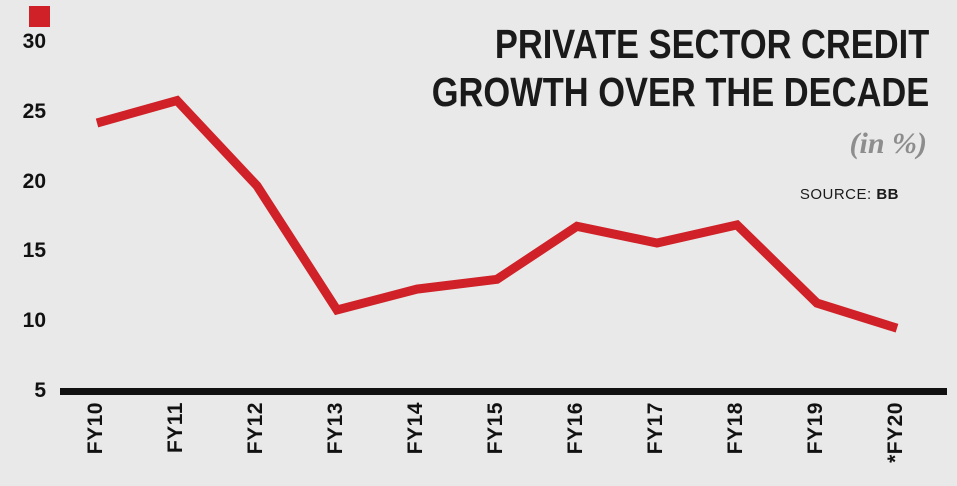  I want to click on chart-title-line2: GROWTH OVER THE DECADE, so click(680, 92).